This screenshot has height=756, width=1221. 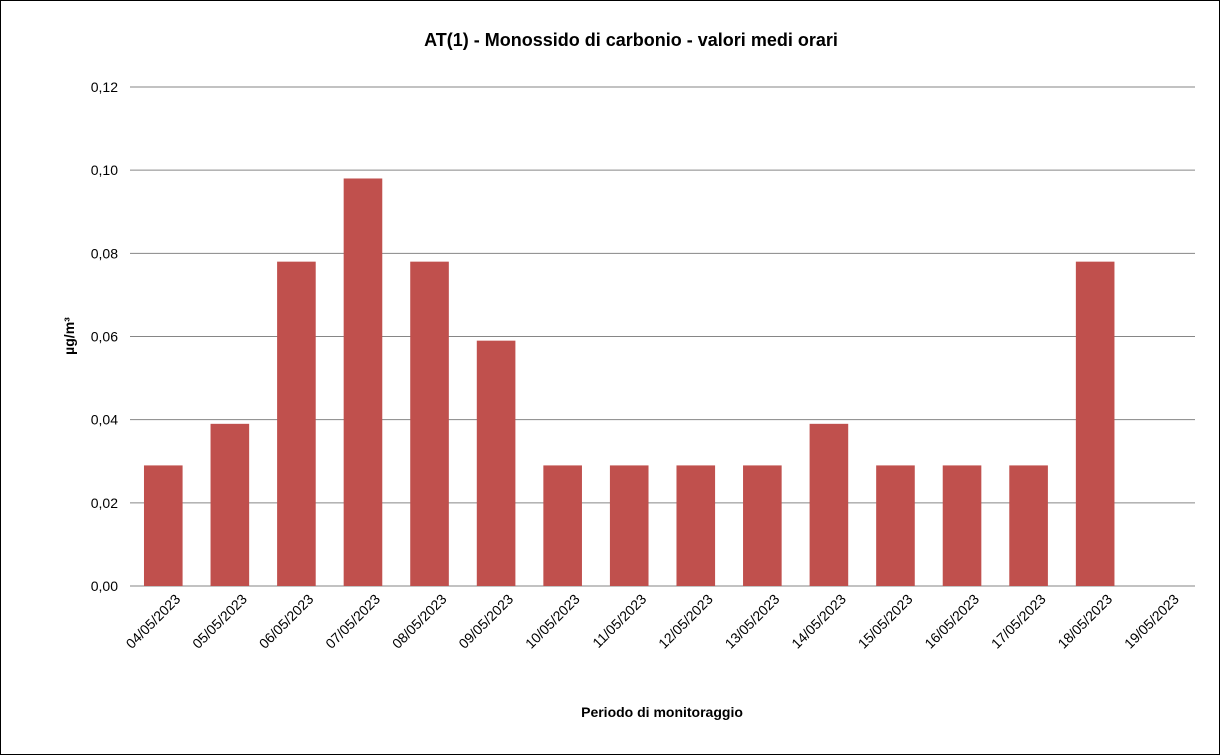 What do you see at coordinates (104, 586) in the screenshot?
I see `y-tick-label: 0,00` at bounding box center [104, 586].